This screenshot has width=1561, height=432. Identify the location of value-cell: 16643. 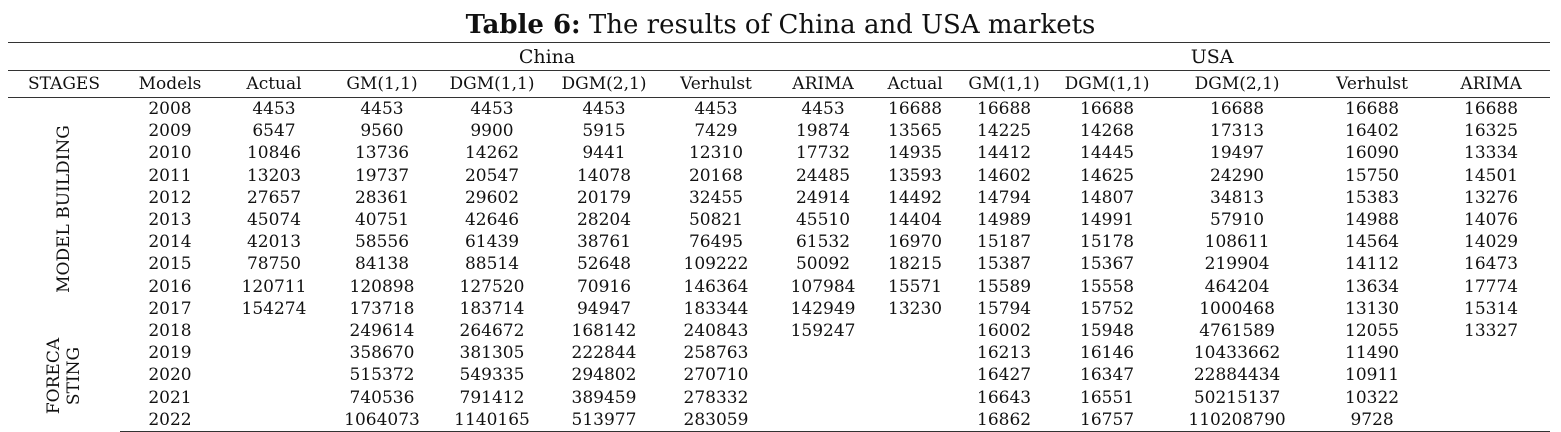
(1004, 398).